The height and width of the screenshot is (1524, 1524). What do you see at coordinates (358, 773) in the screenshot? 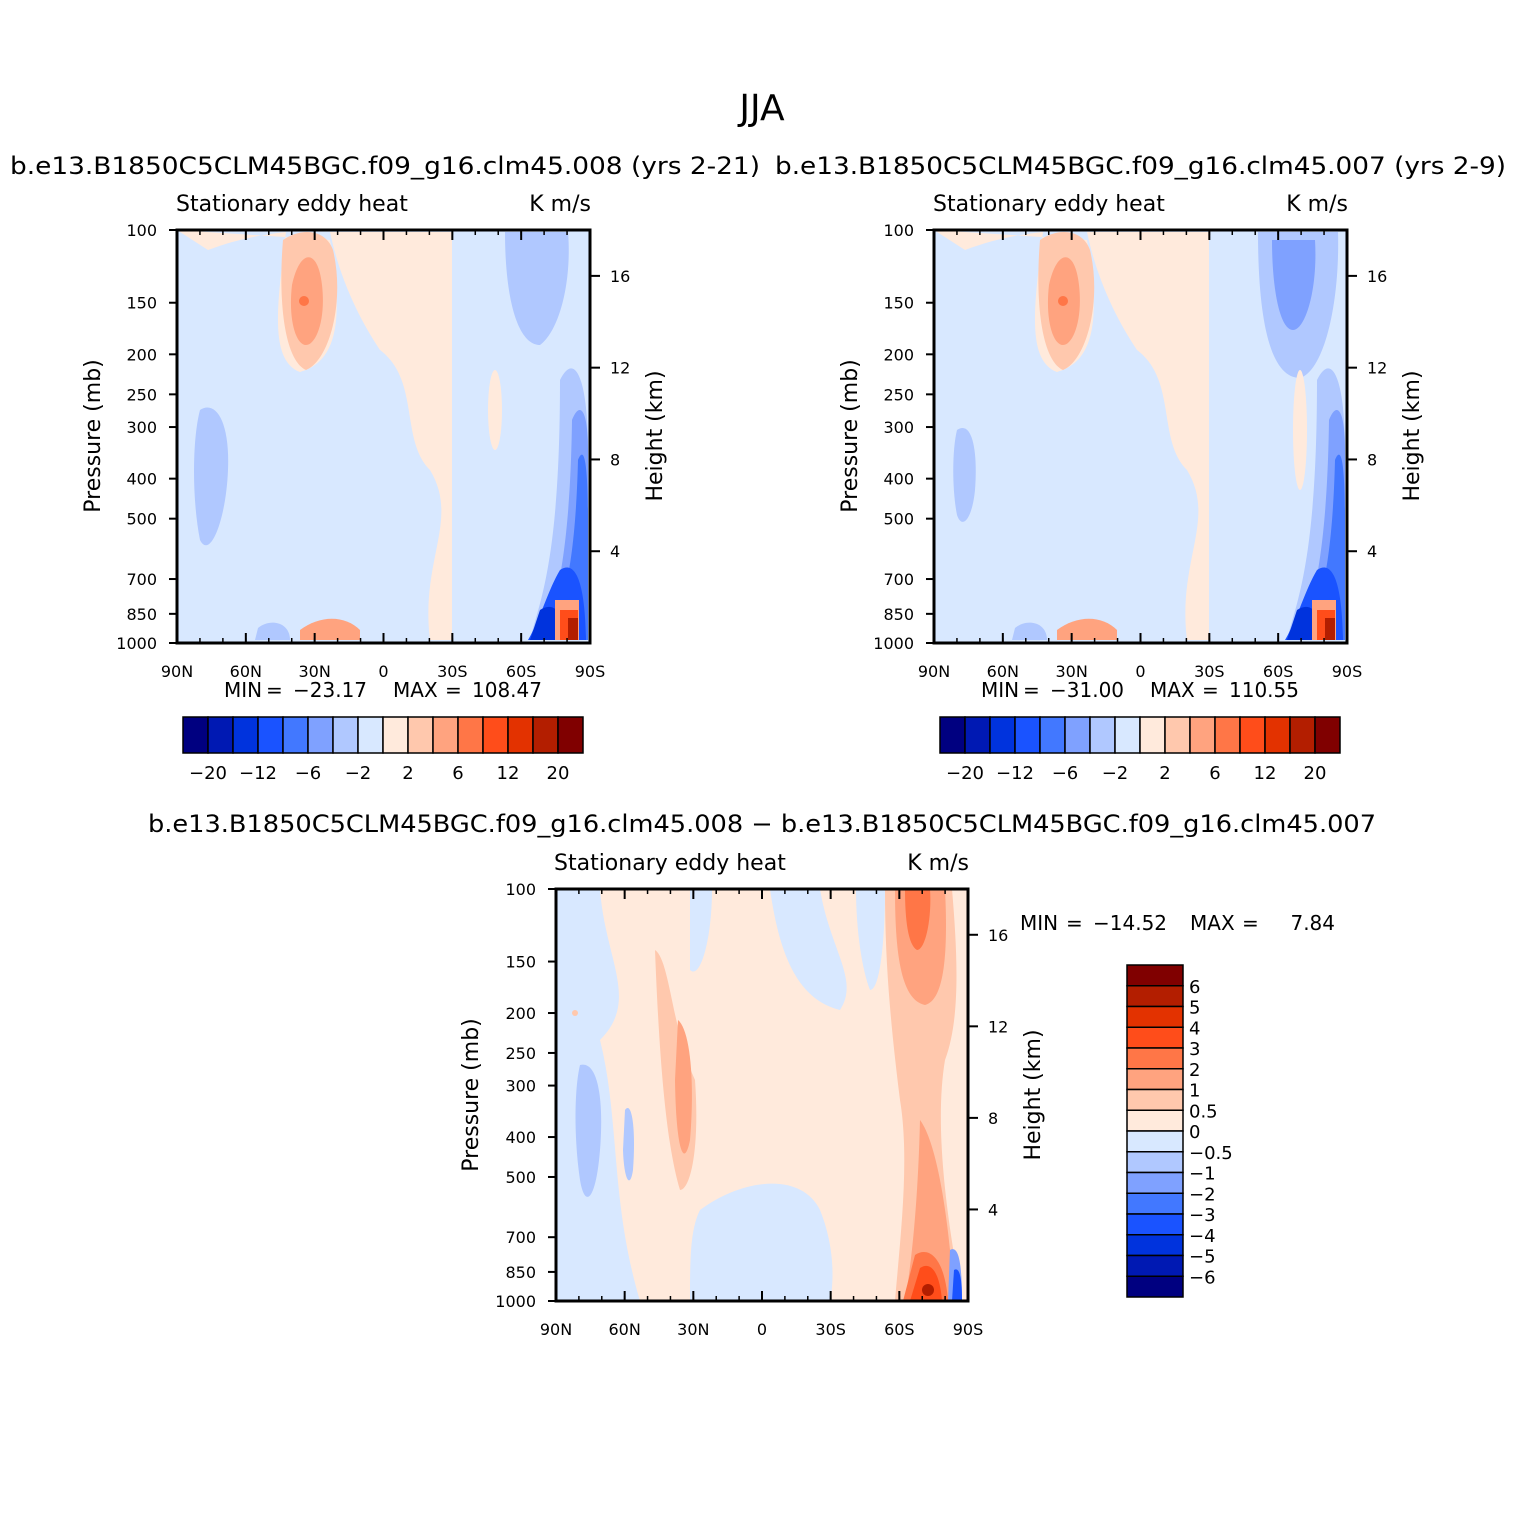
I see `colorbar-label: −2` at bounding box center [358, 773].